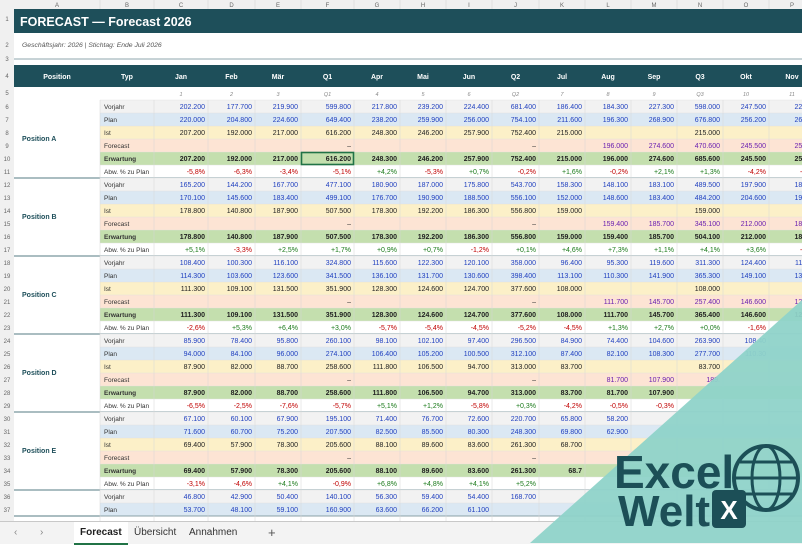  Describe the element at coordinates (239, 120) in the screenshot. I see `cell-value: 204.800` at that location.